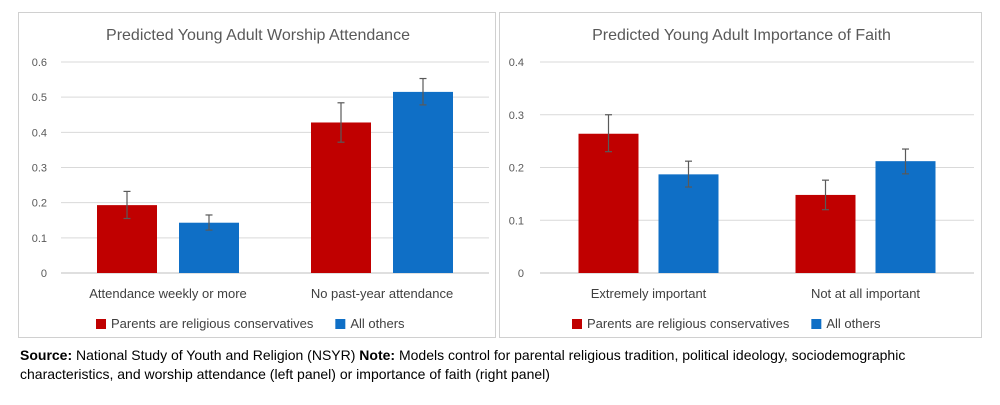 This screenshot has width=1000, height=405. Describe the element at coordinates (377, 355) in the screenshot. I see `note-label: Note:` at that location.